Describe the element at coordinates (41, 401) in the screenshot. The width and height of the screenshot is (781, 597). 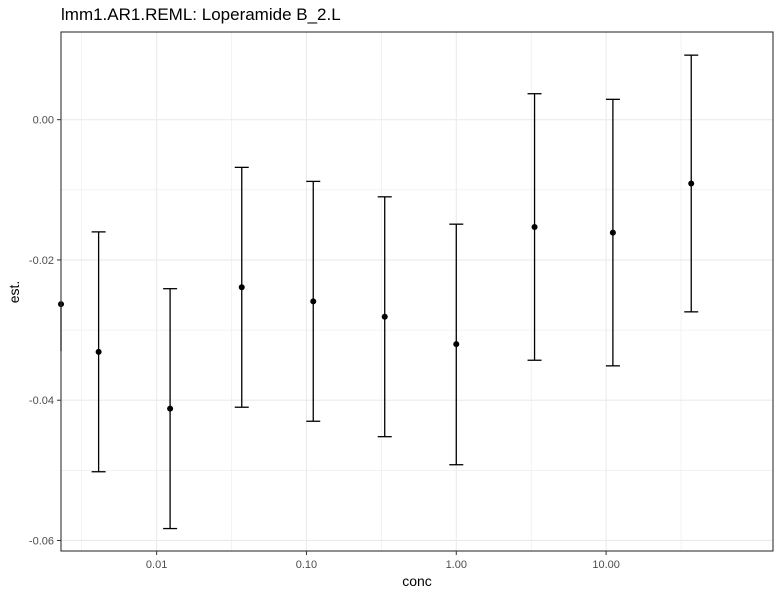
I see `y-tick-label: -0.04` at that location.